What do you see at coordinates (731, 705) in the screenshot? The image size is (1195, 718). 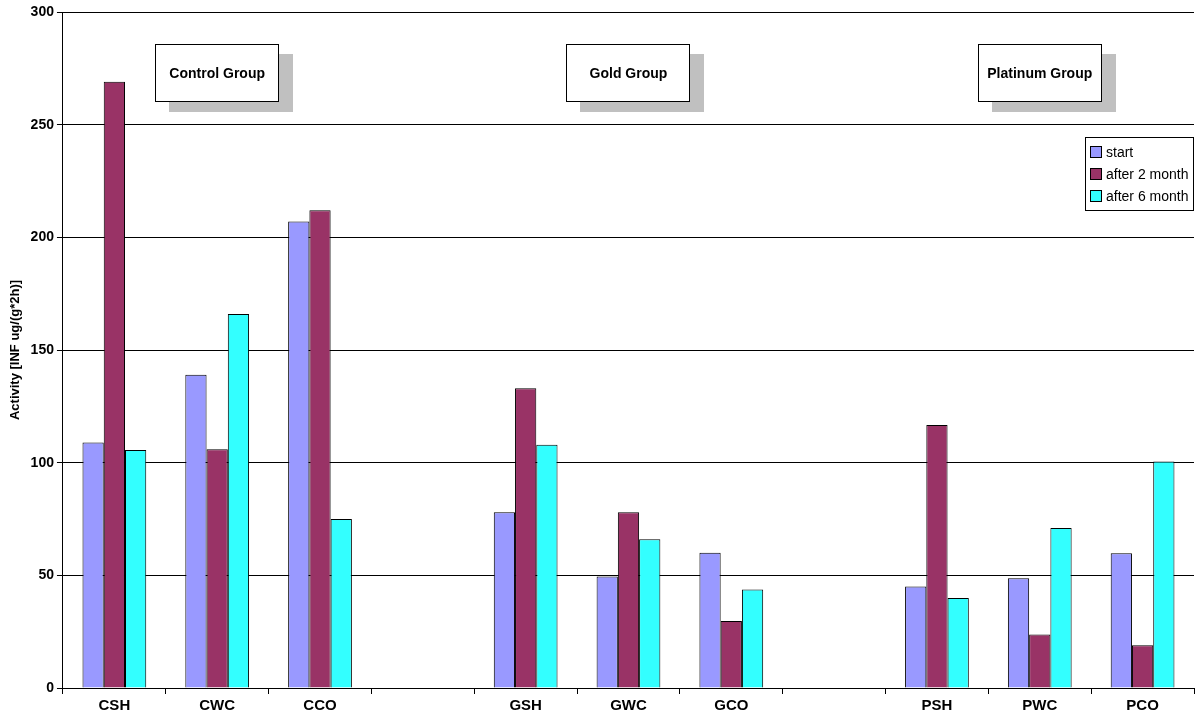 I see `x-tick-label: GCO` at bounding box center [731, 705].